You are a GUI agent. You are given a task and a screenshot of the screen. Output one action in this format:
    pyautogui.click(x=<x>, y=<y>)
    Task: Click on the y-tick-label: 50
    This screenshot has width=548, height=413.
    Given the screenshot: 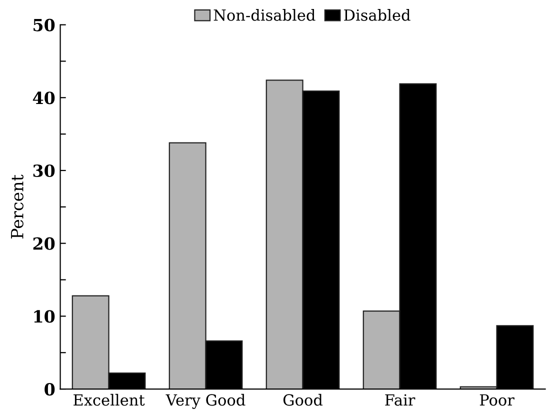 What is the action you would take?
    pyautogui.click(x=44, y=25)
    